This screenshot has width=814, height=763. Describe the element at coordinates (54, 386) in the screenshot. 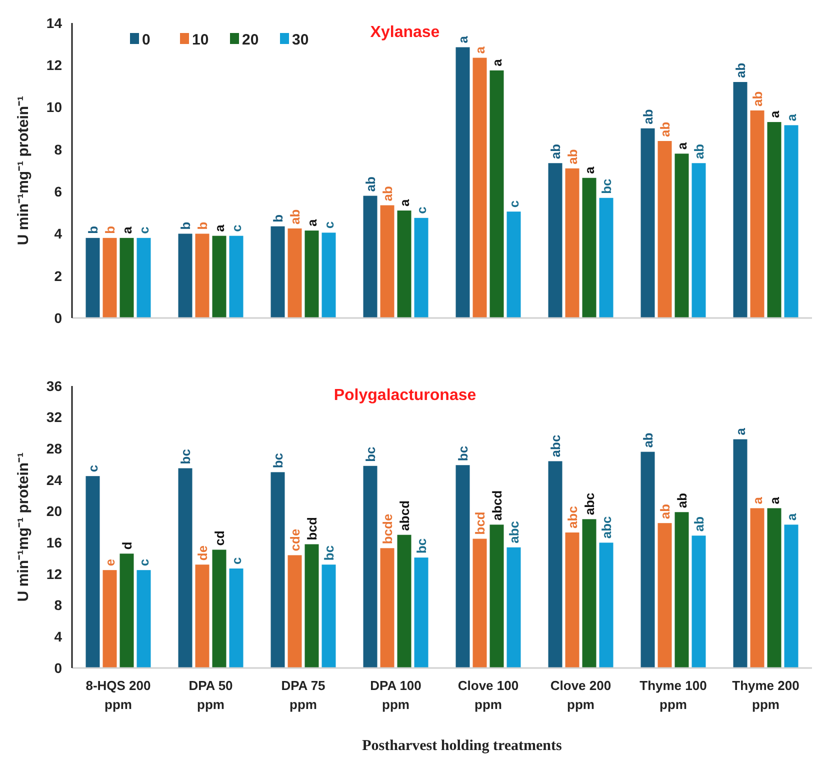

I see `y-tick-label: 36` at that location.